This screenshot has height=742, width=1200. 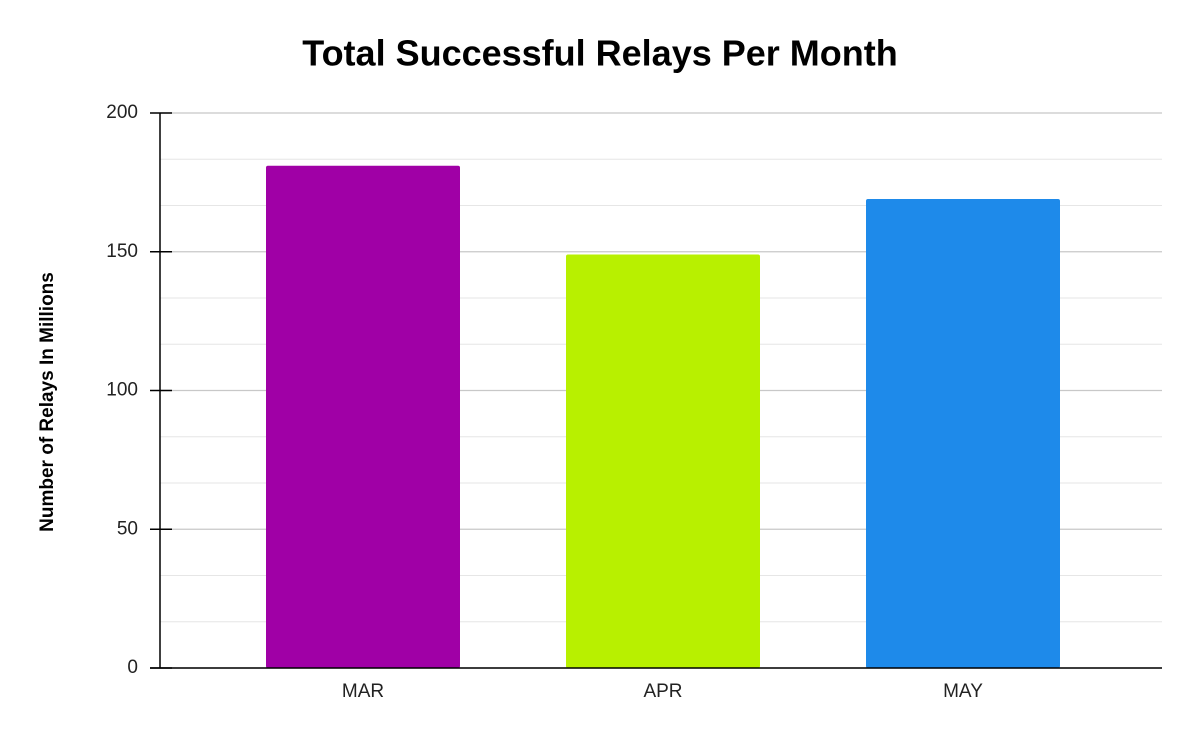 I want to click on x-tick-label: APR, so click(x=662, y=691).